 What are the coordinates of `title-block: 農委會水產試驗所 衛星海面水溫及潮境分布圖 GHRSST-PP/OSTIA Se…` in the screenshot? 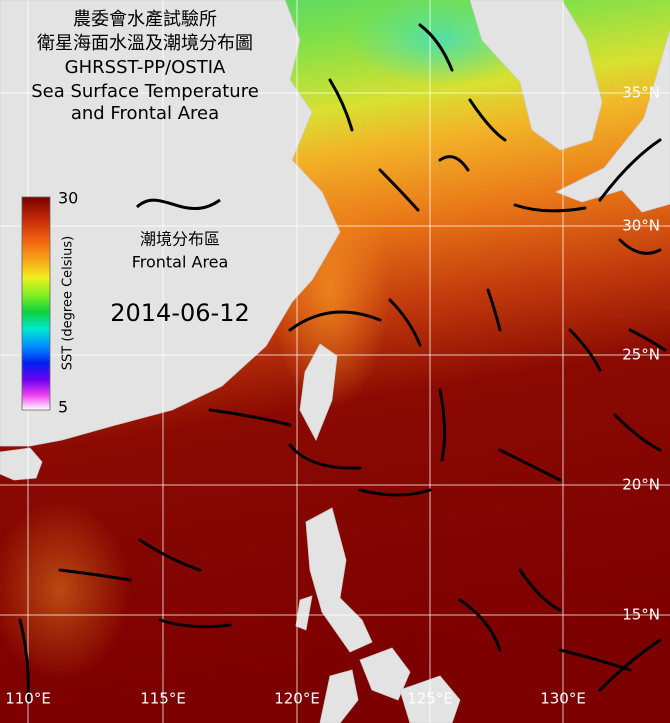 It's located at (145, 66).